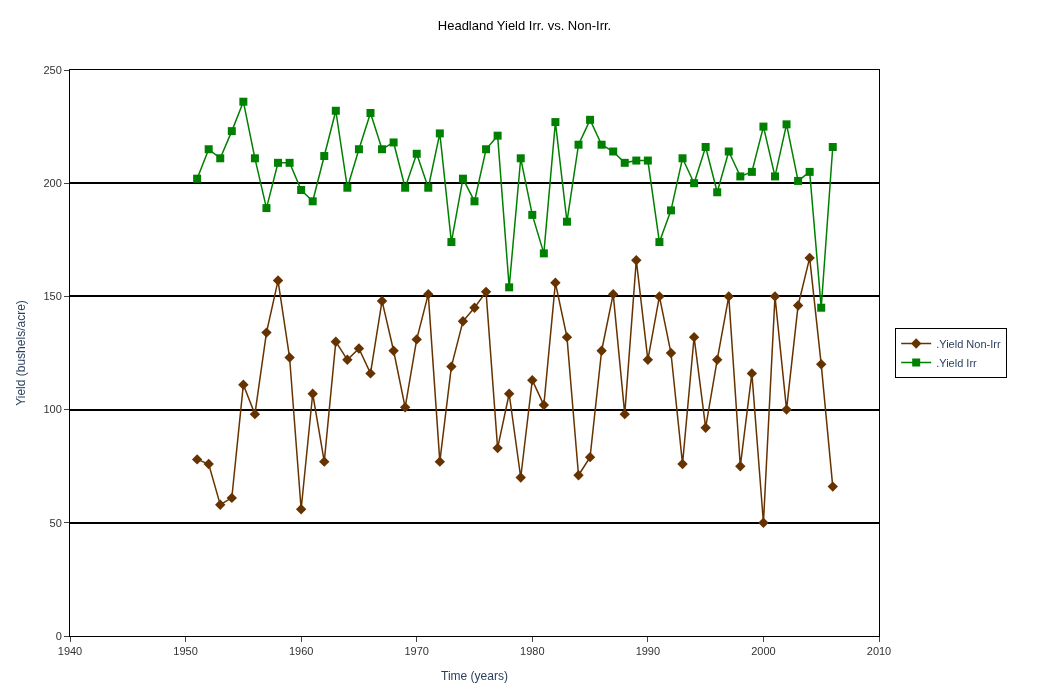  What do you see at coordinates (524, 25) in the screenshot?
I see `chart-title: Headland Yield Irr. vs. Non-Irr.` at bounding box center [524, 25].